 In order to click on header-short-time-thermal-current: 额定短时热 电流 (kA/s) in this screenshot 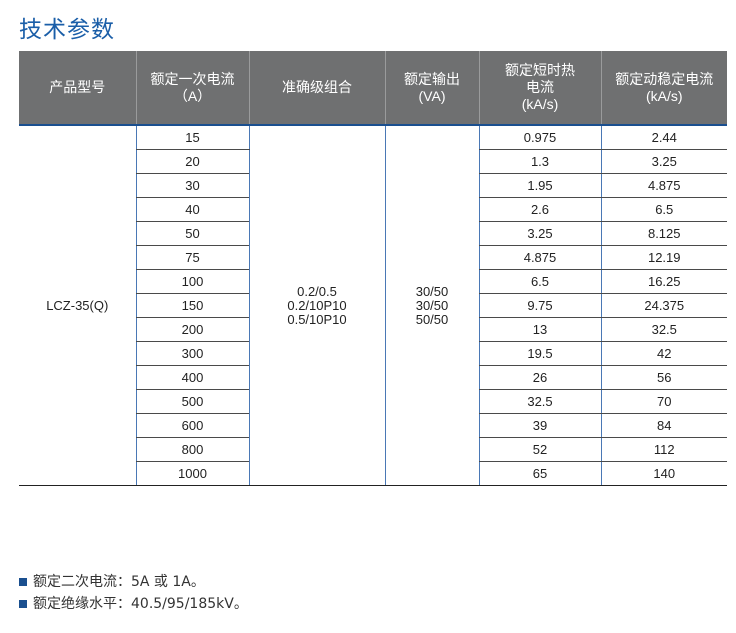, I will do `click(539, 88)`.